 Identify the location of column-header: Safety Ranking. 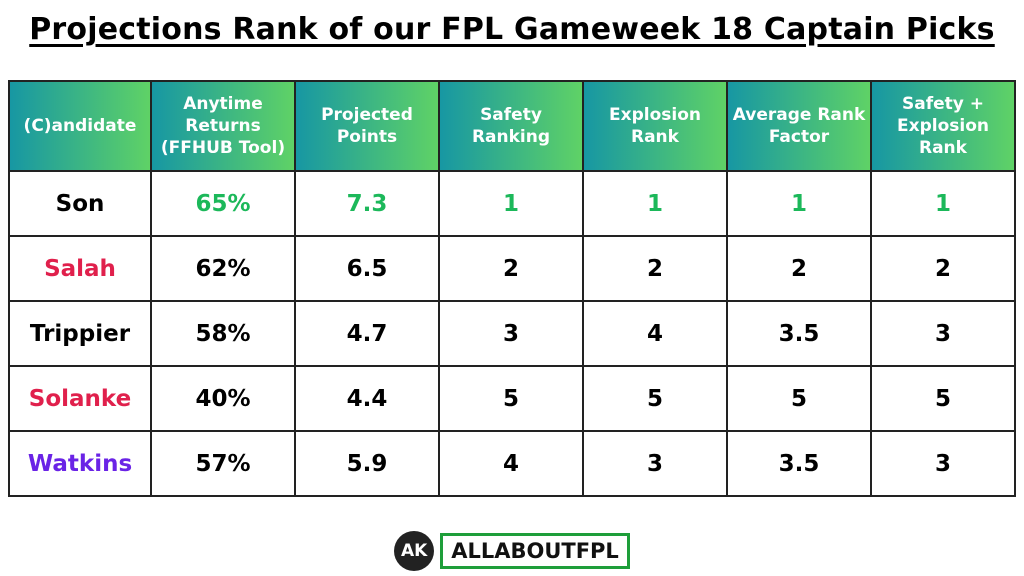
(511, 126).